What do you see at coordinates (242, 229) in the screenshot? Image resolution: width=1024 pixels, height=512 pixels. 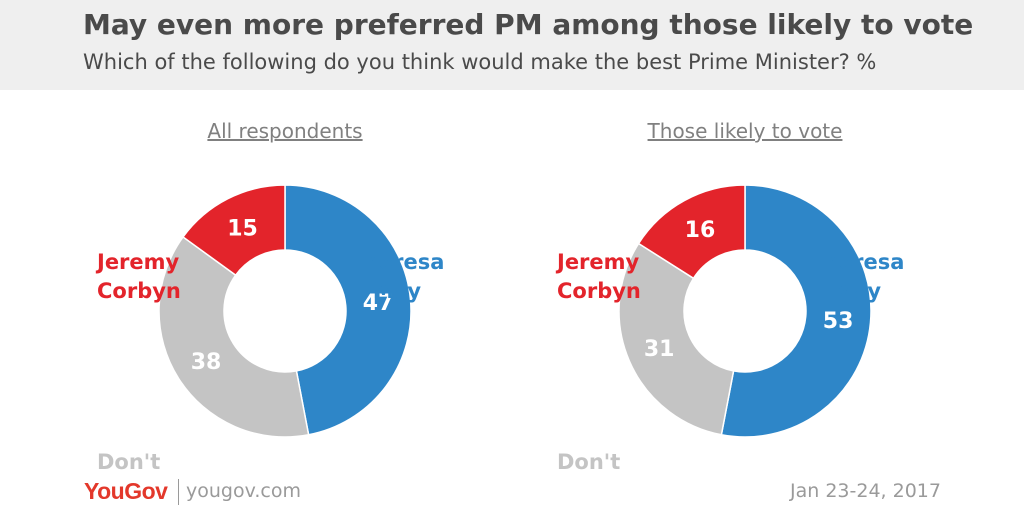 I see `all-respondents-value-jeremy-corbyn: 15` at bounding box center [242, 229].